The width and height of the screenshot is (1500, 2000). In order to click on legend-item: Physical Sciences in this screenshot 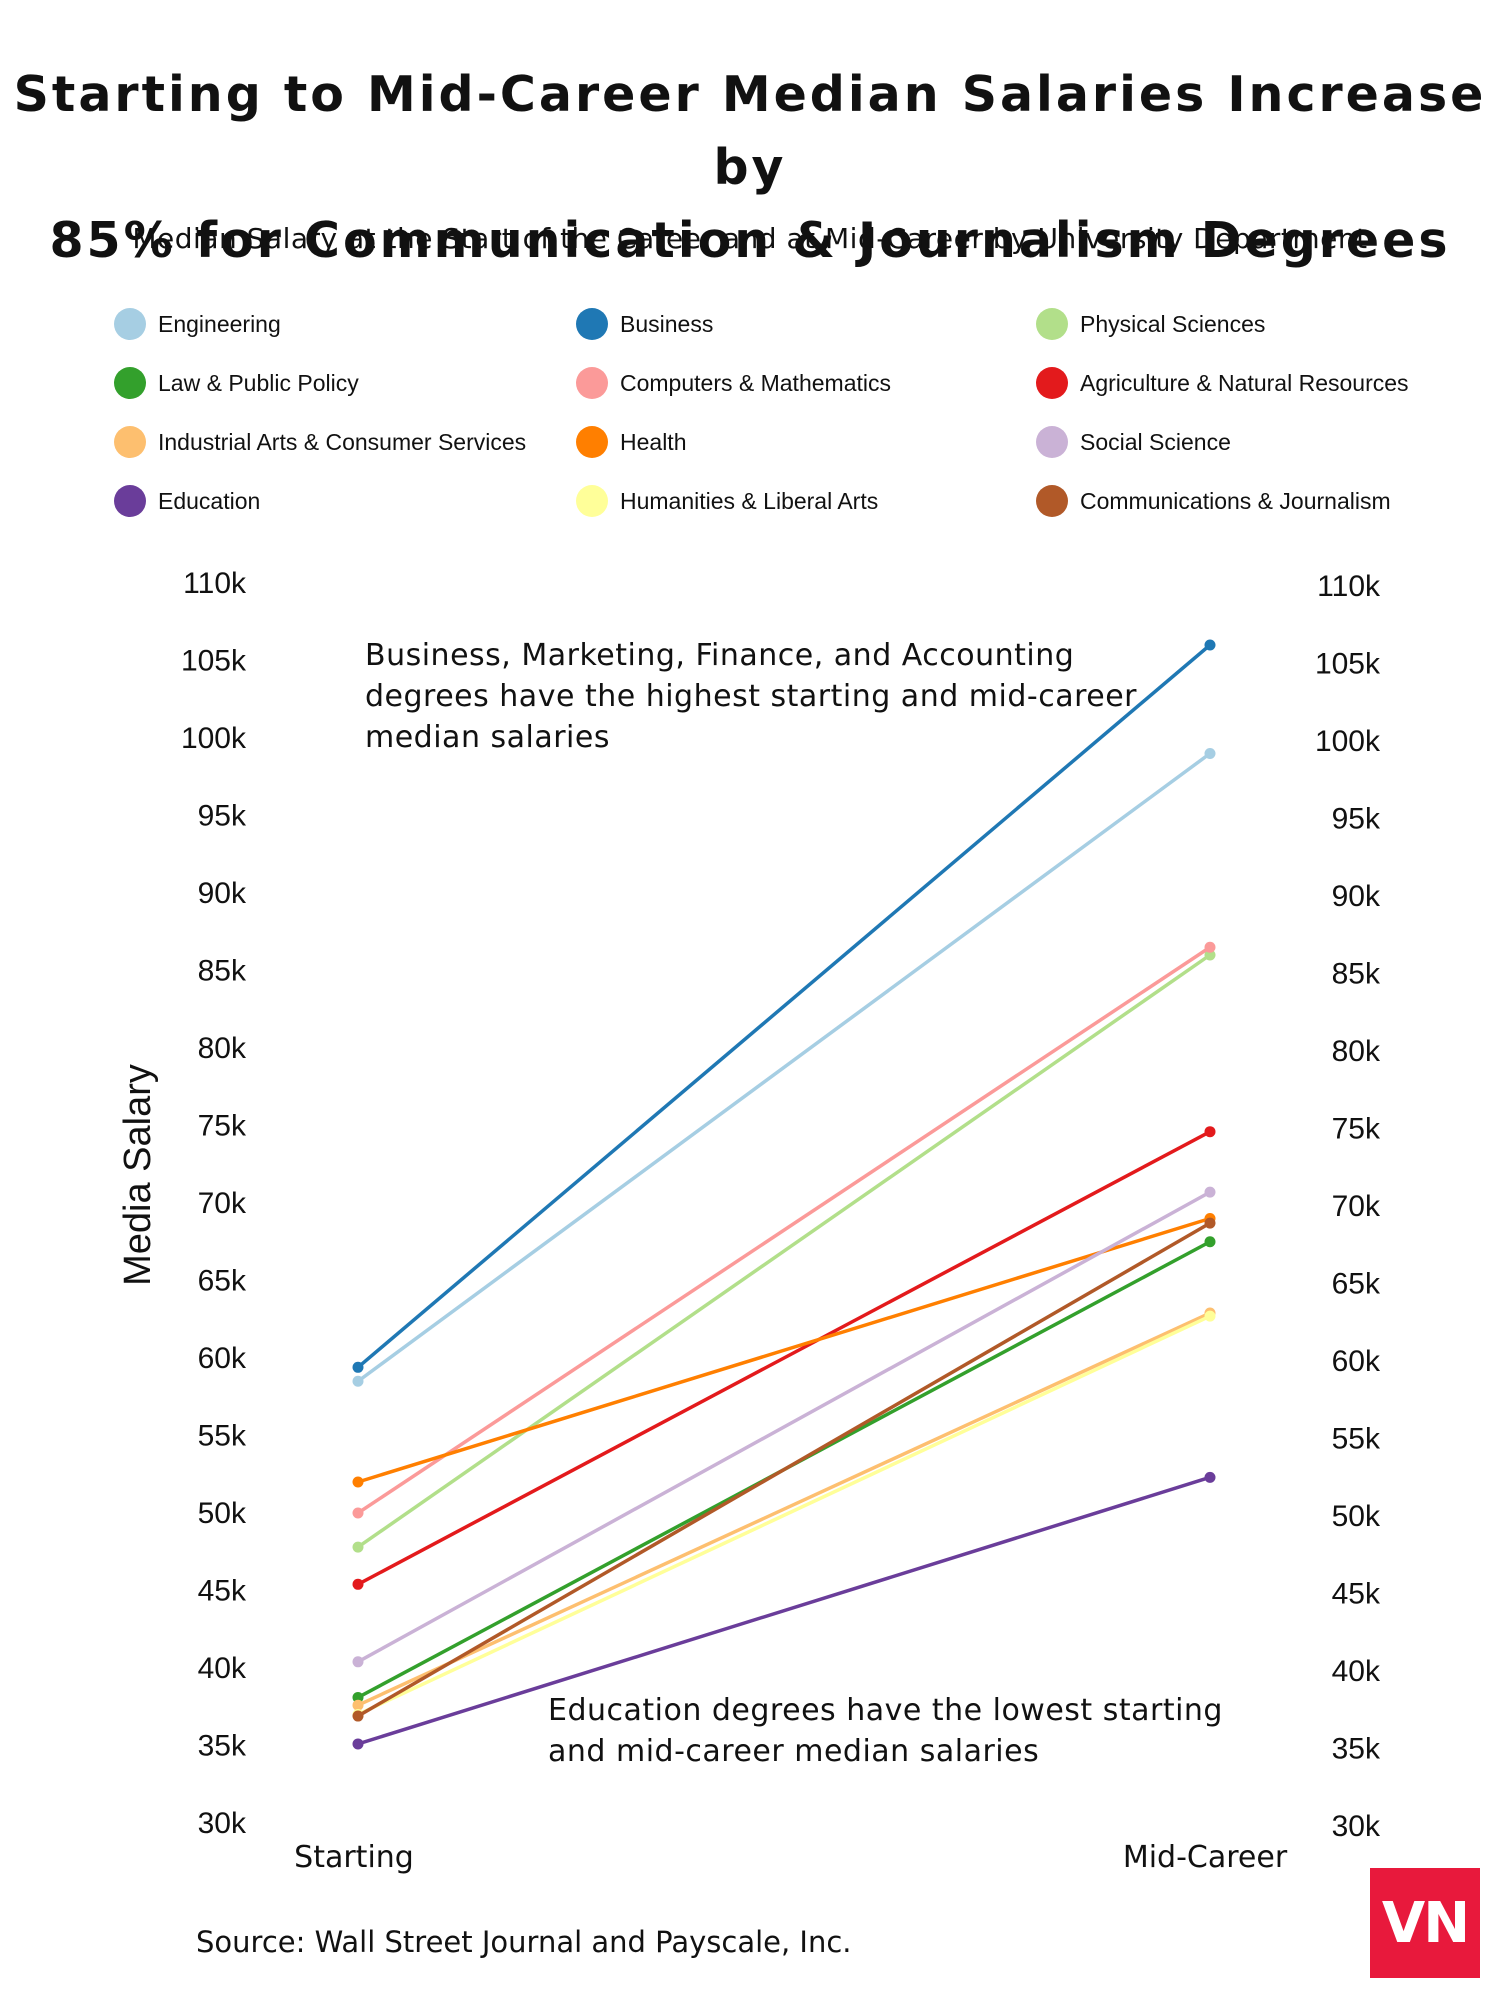, I will do `click(1150, 324)`.